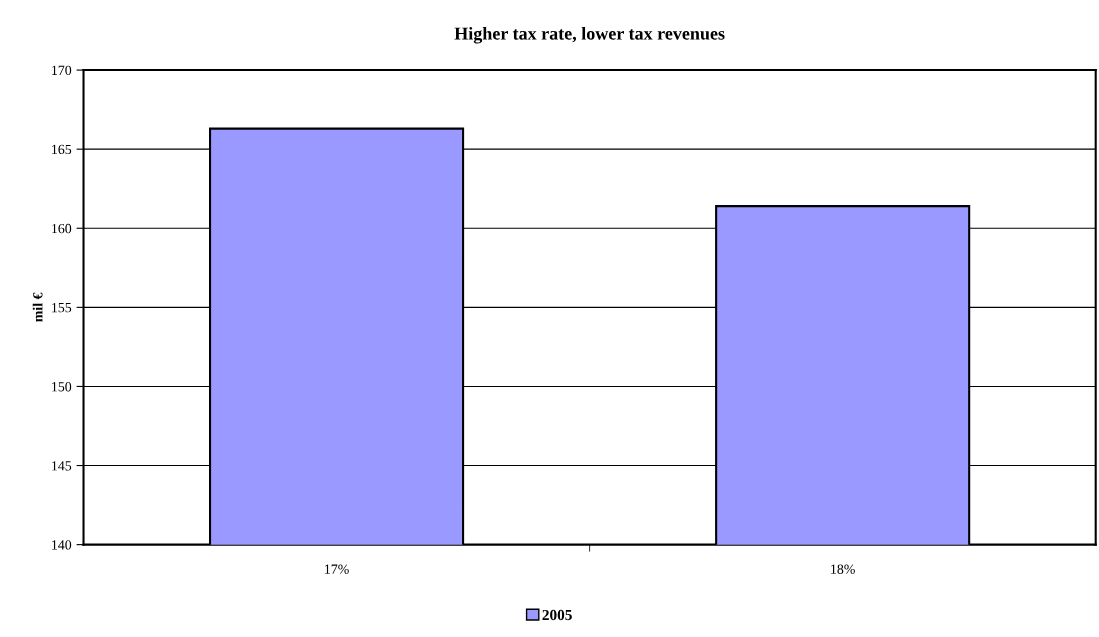  Describe the element at coordinates (62, 70) in the screenshot. I see `y-tick-label: 170` at that location.